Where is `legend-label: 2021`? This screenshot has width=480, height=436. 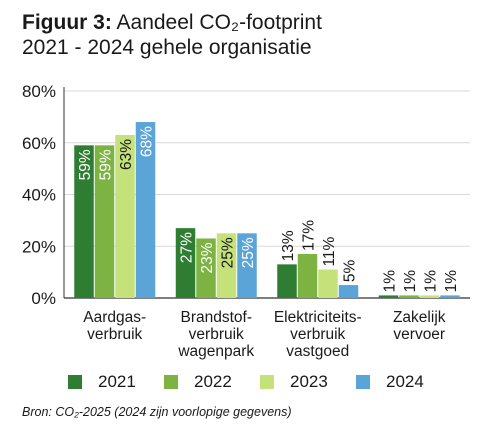
legend-label: 2021 is located at coordinates (117, 381).